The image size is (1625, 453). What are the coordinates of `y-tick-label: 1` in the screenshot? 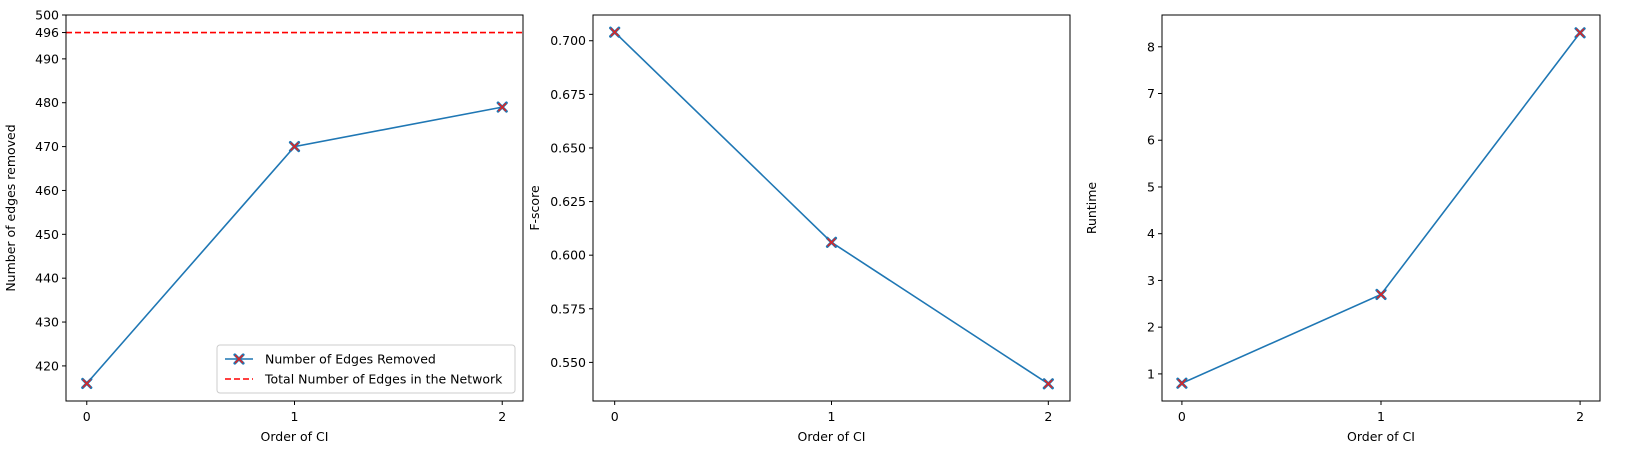 It's located at (1151, 373).